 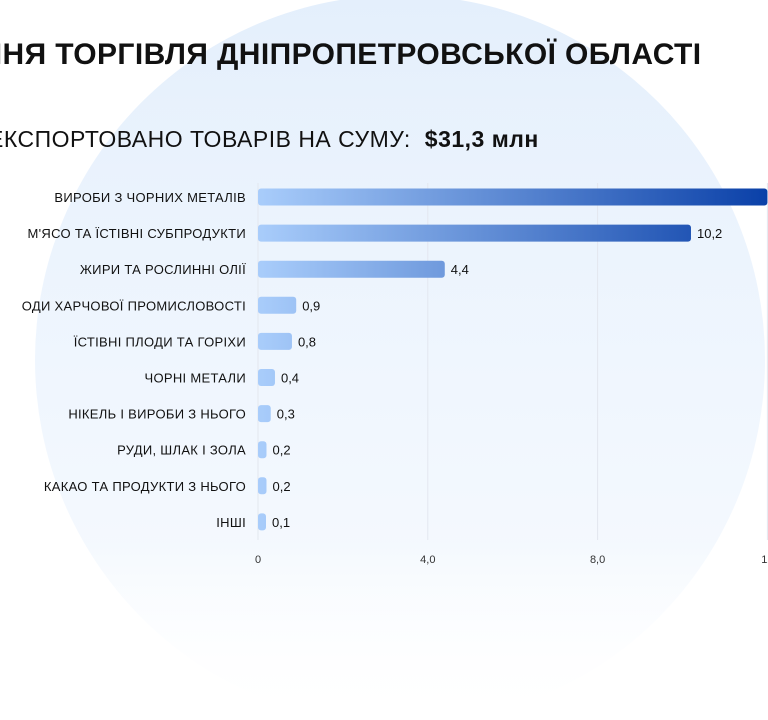 I want to click on category-label: ЇСТІВНІ ПЛОДИ ТА ГОРІХИ, so click(x=160, y=341).